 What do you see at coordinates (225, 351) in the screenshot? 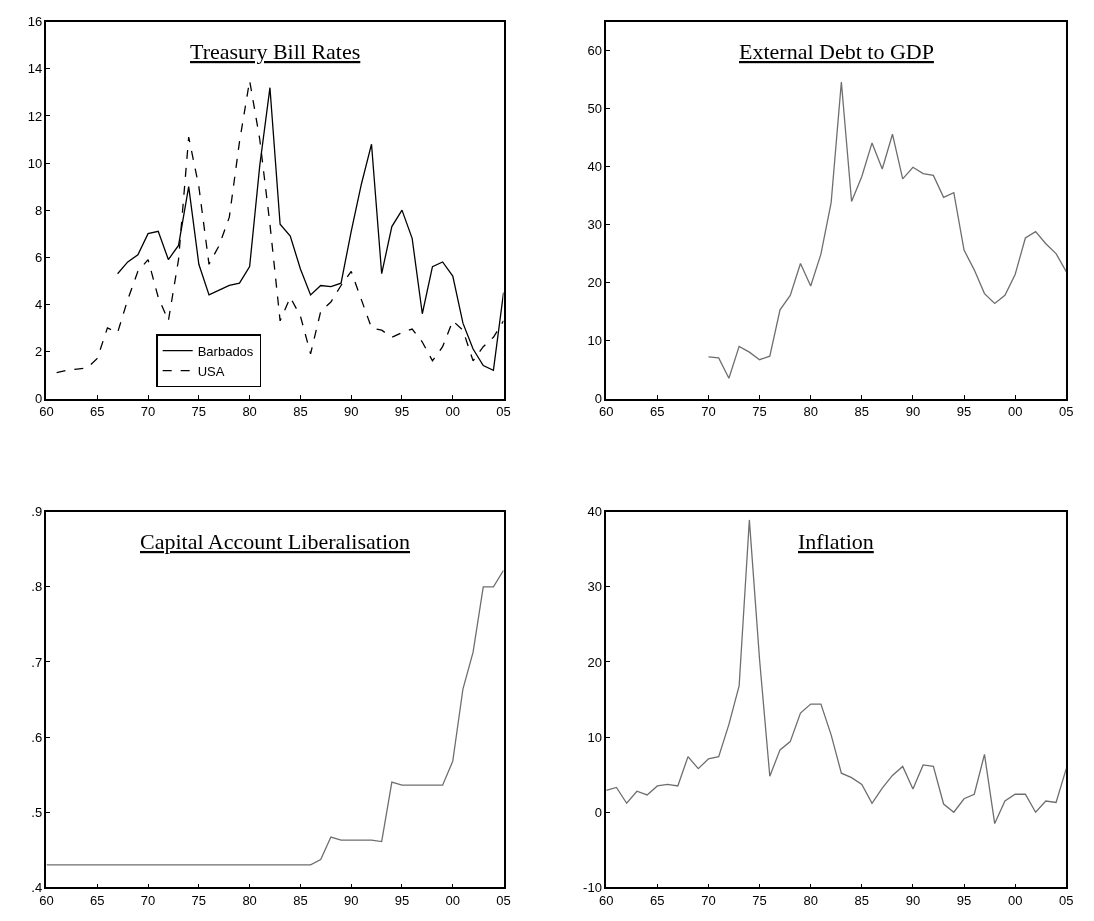
I see `legend-label: Barbados` at bounding box center [225, 351].